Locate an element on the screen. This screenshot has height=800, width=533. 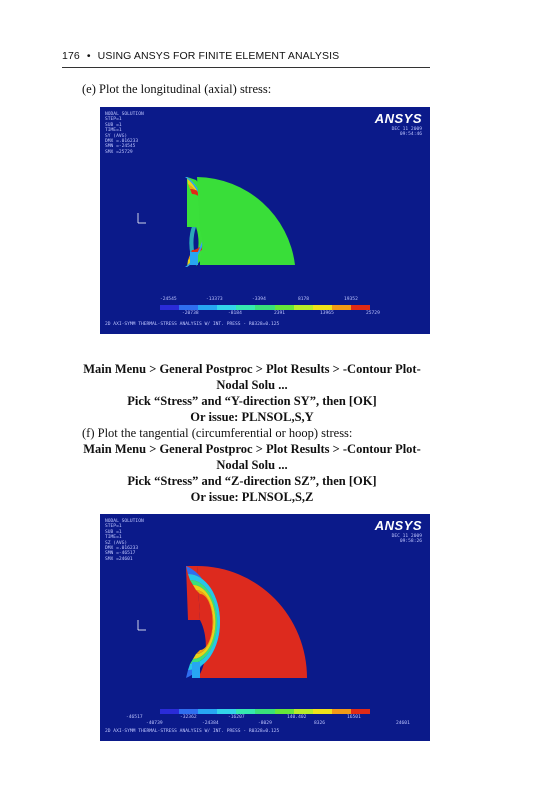
info-line: SMN =-46517 is located at coordinates (120, 554).